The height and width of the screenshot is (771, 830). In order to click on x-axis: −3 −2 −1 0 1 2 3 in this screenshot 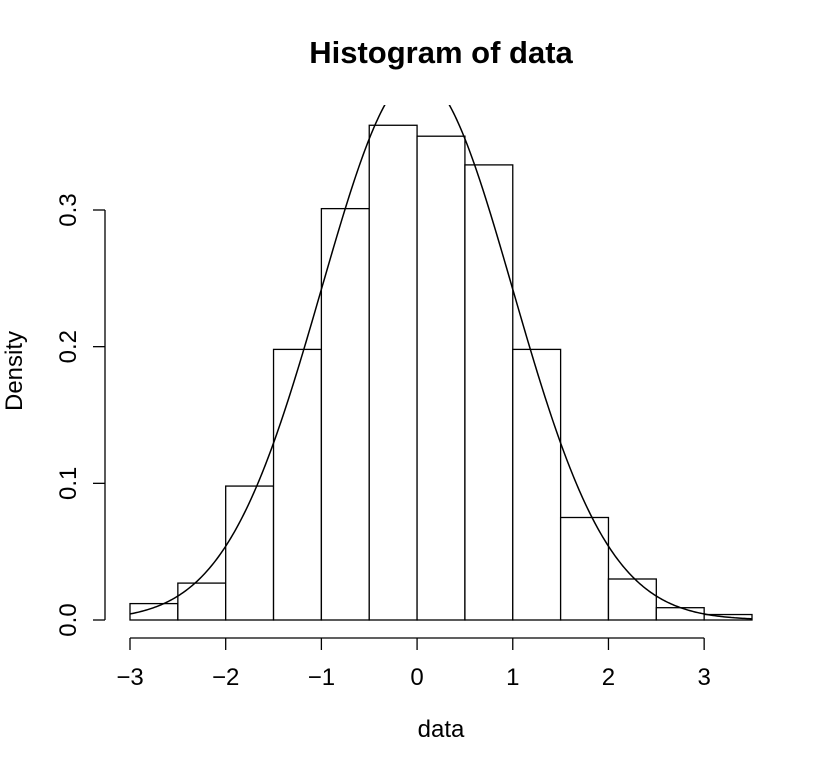, I will do `click(413, 664)`.